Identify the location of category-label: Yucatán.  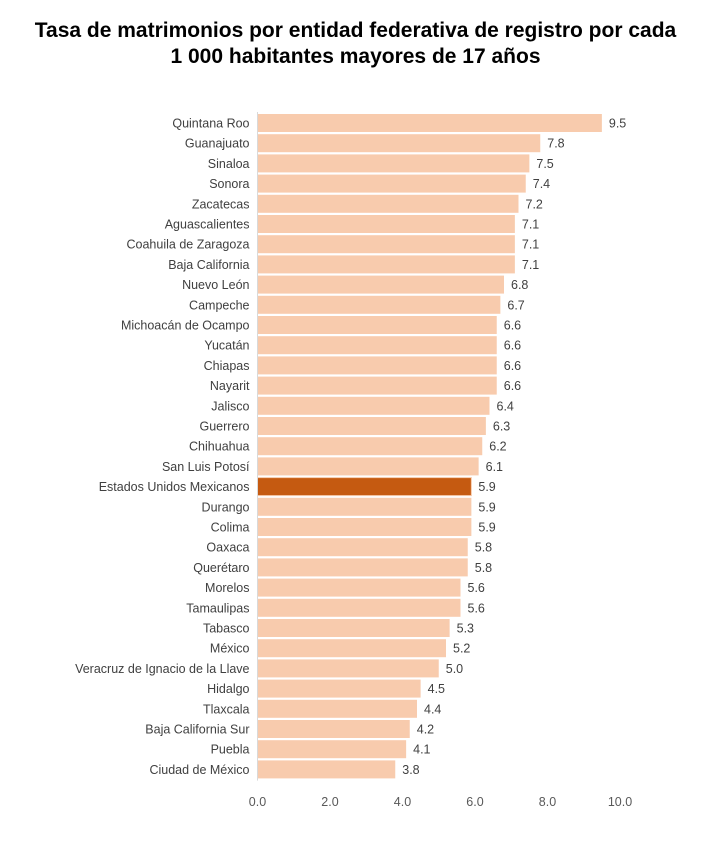
(226, 346).